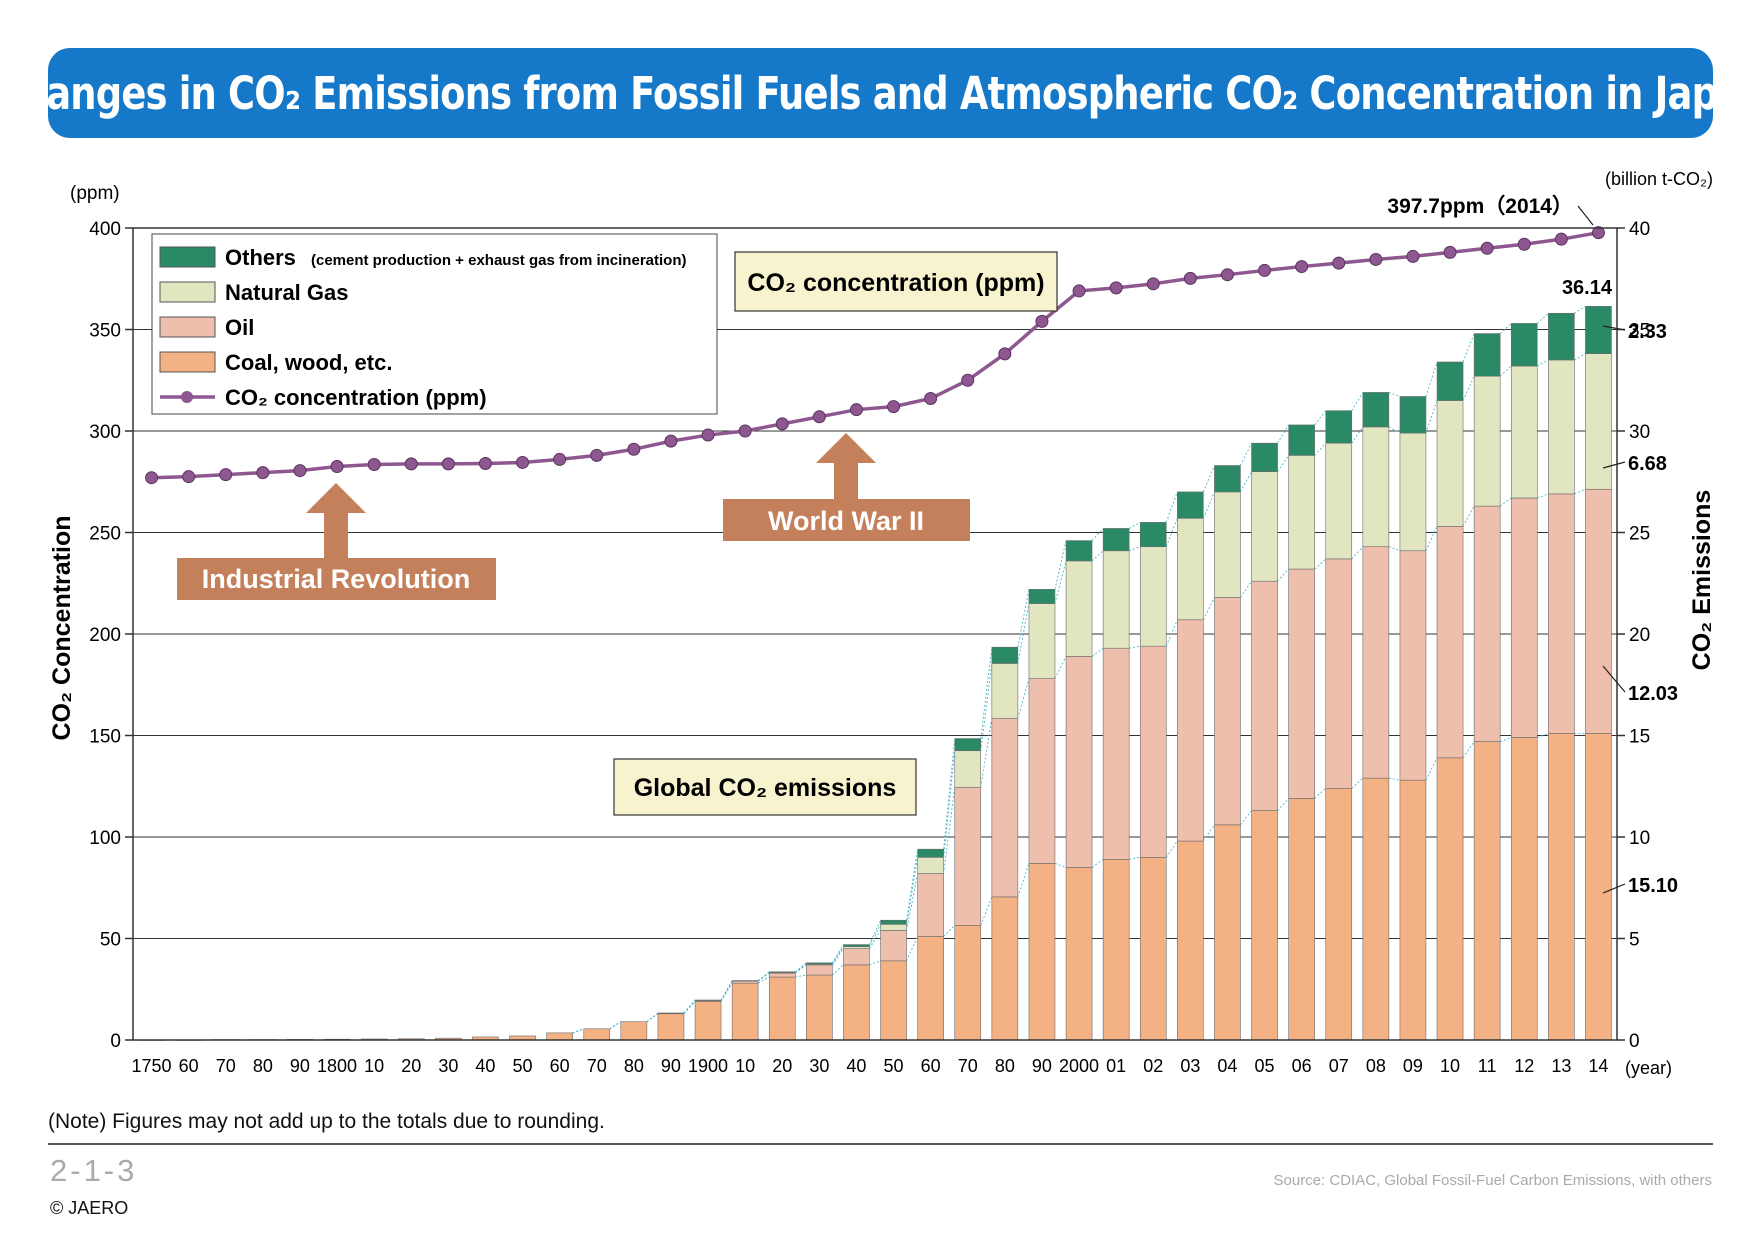  I want to click on legend-label-coal: Coal, wood, etc., so click(308, 362).